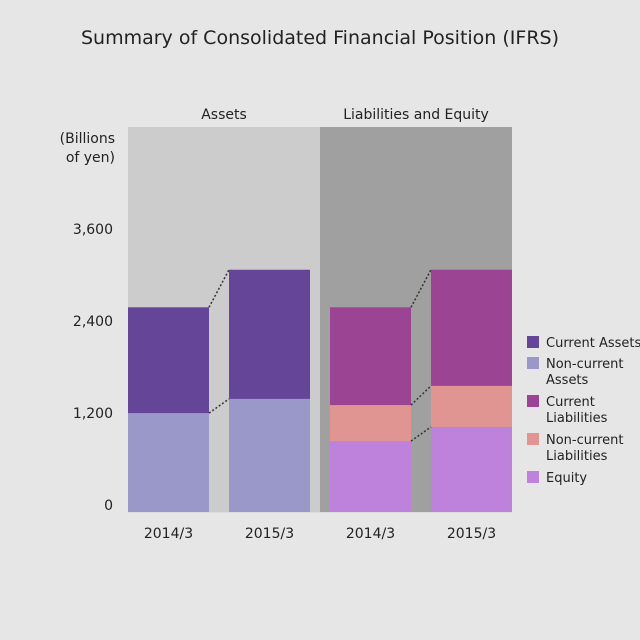 The image size is (640, 640). What do you see at coordinates (566, 478) in the screenshot?
I see `legend-label: Equity` at bounding box center [566, 478].